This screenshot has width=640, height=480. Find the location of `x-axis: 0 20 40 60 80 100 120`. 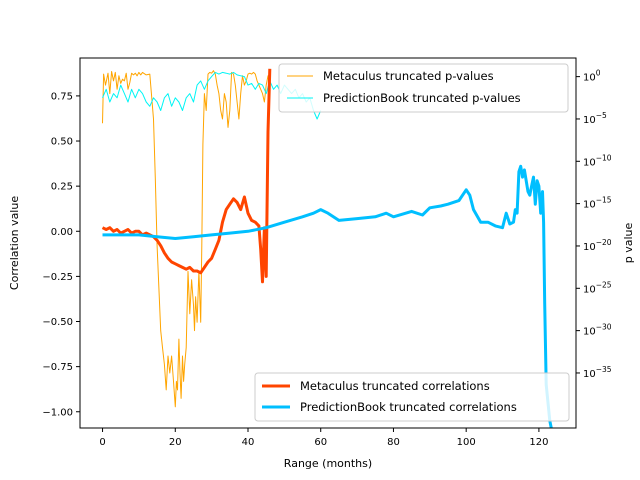

x-axis: 0 20 40 60 80 100 120 is located at coordinates (323, 438).